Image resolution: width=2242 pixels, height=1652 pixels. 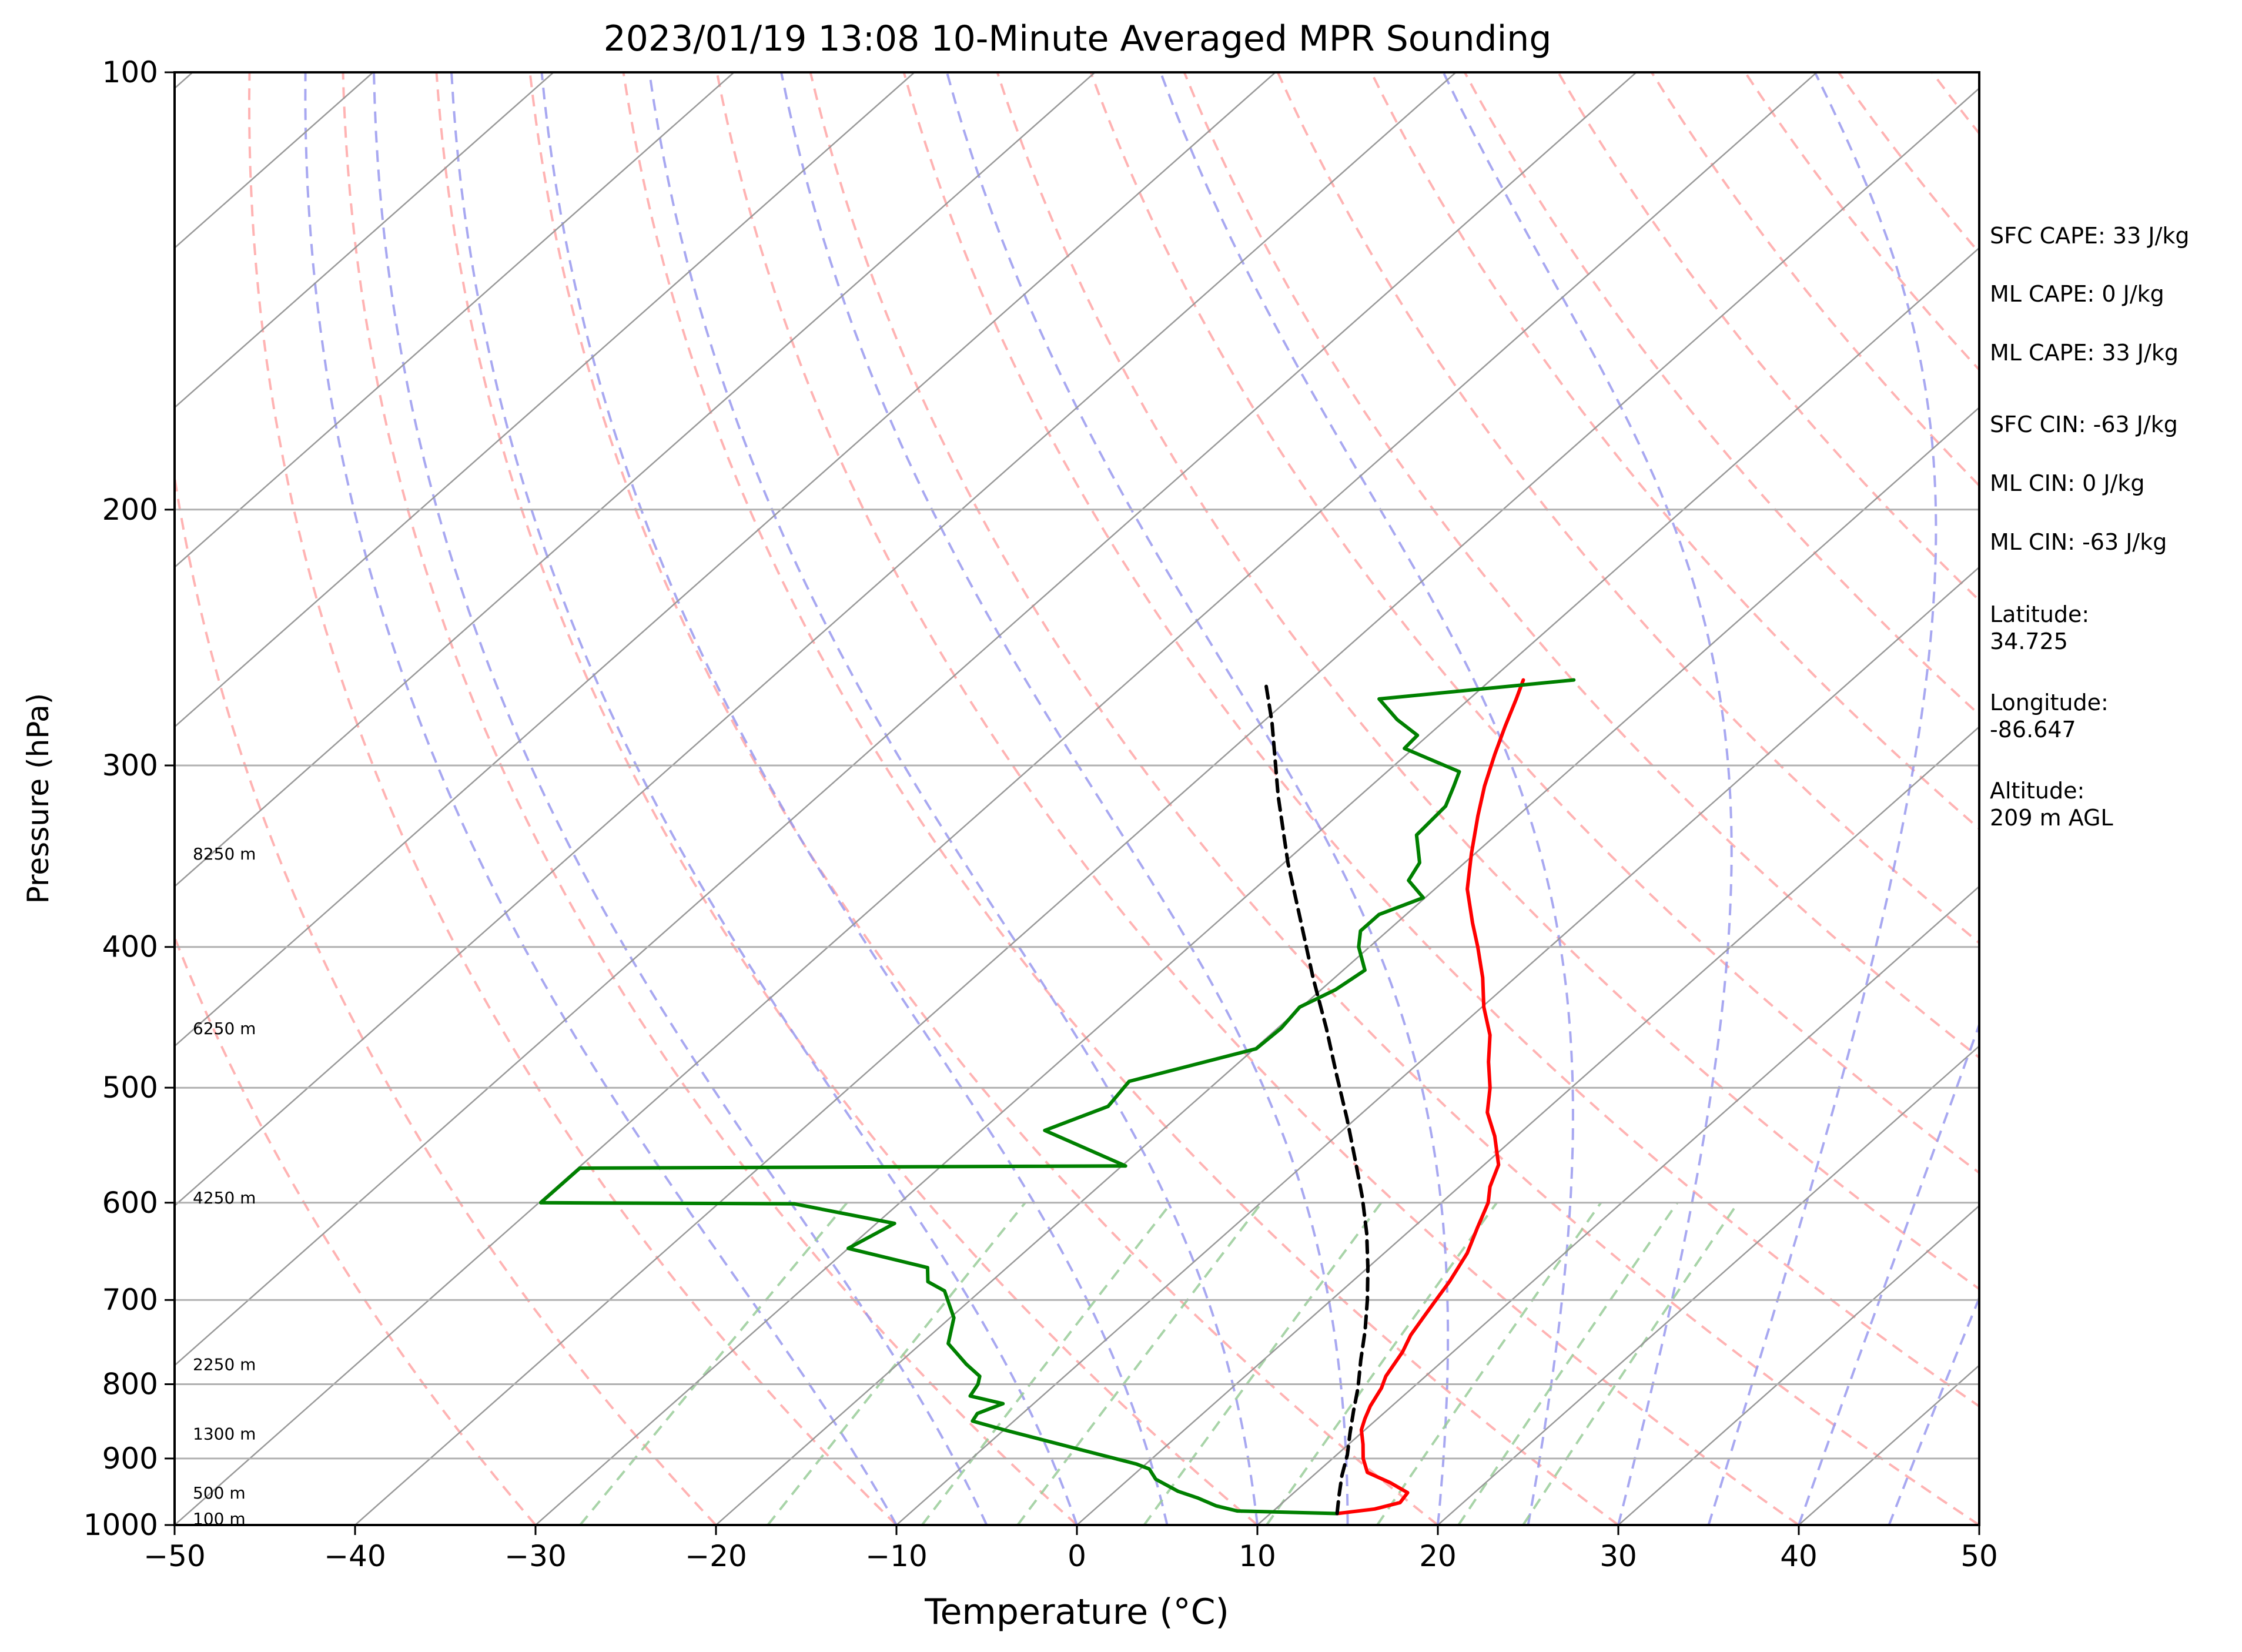 What do you see at coordinates (130, 1203) in the screenshot?
I see `y-tick-label: 600` at bounding box center [130, 1203].